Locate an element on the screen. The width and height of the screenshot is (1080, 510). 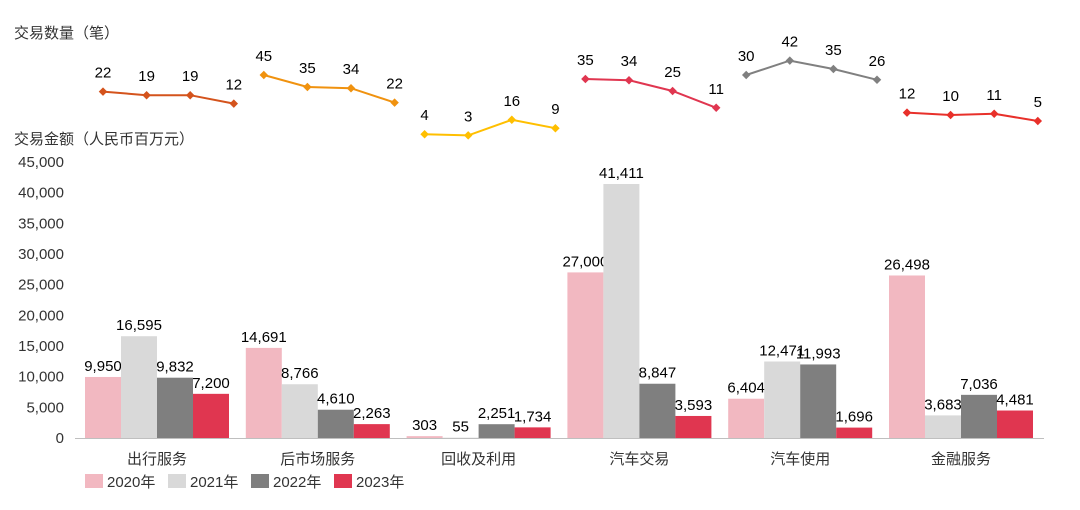
bar-data-label: 1,734 is located at coordinates (533, 416).